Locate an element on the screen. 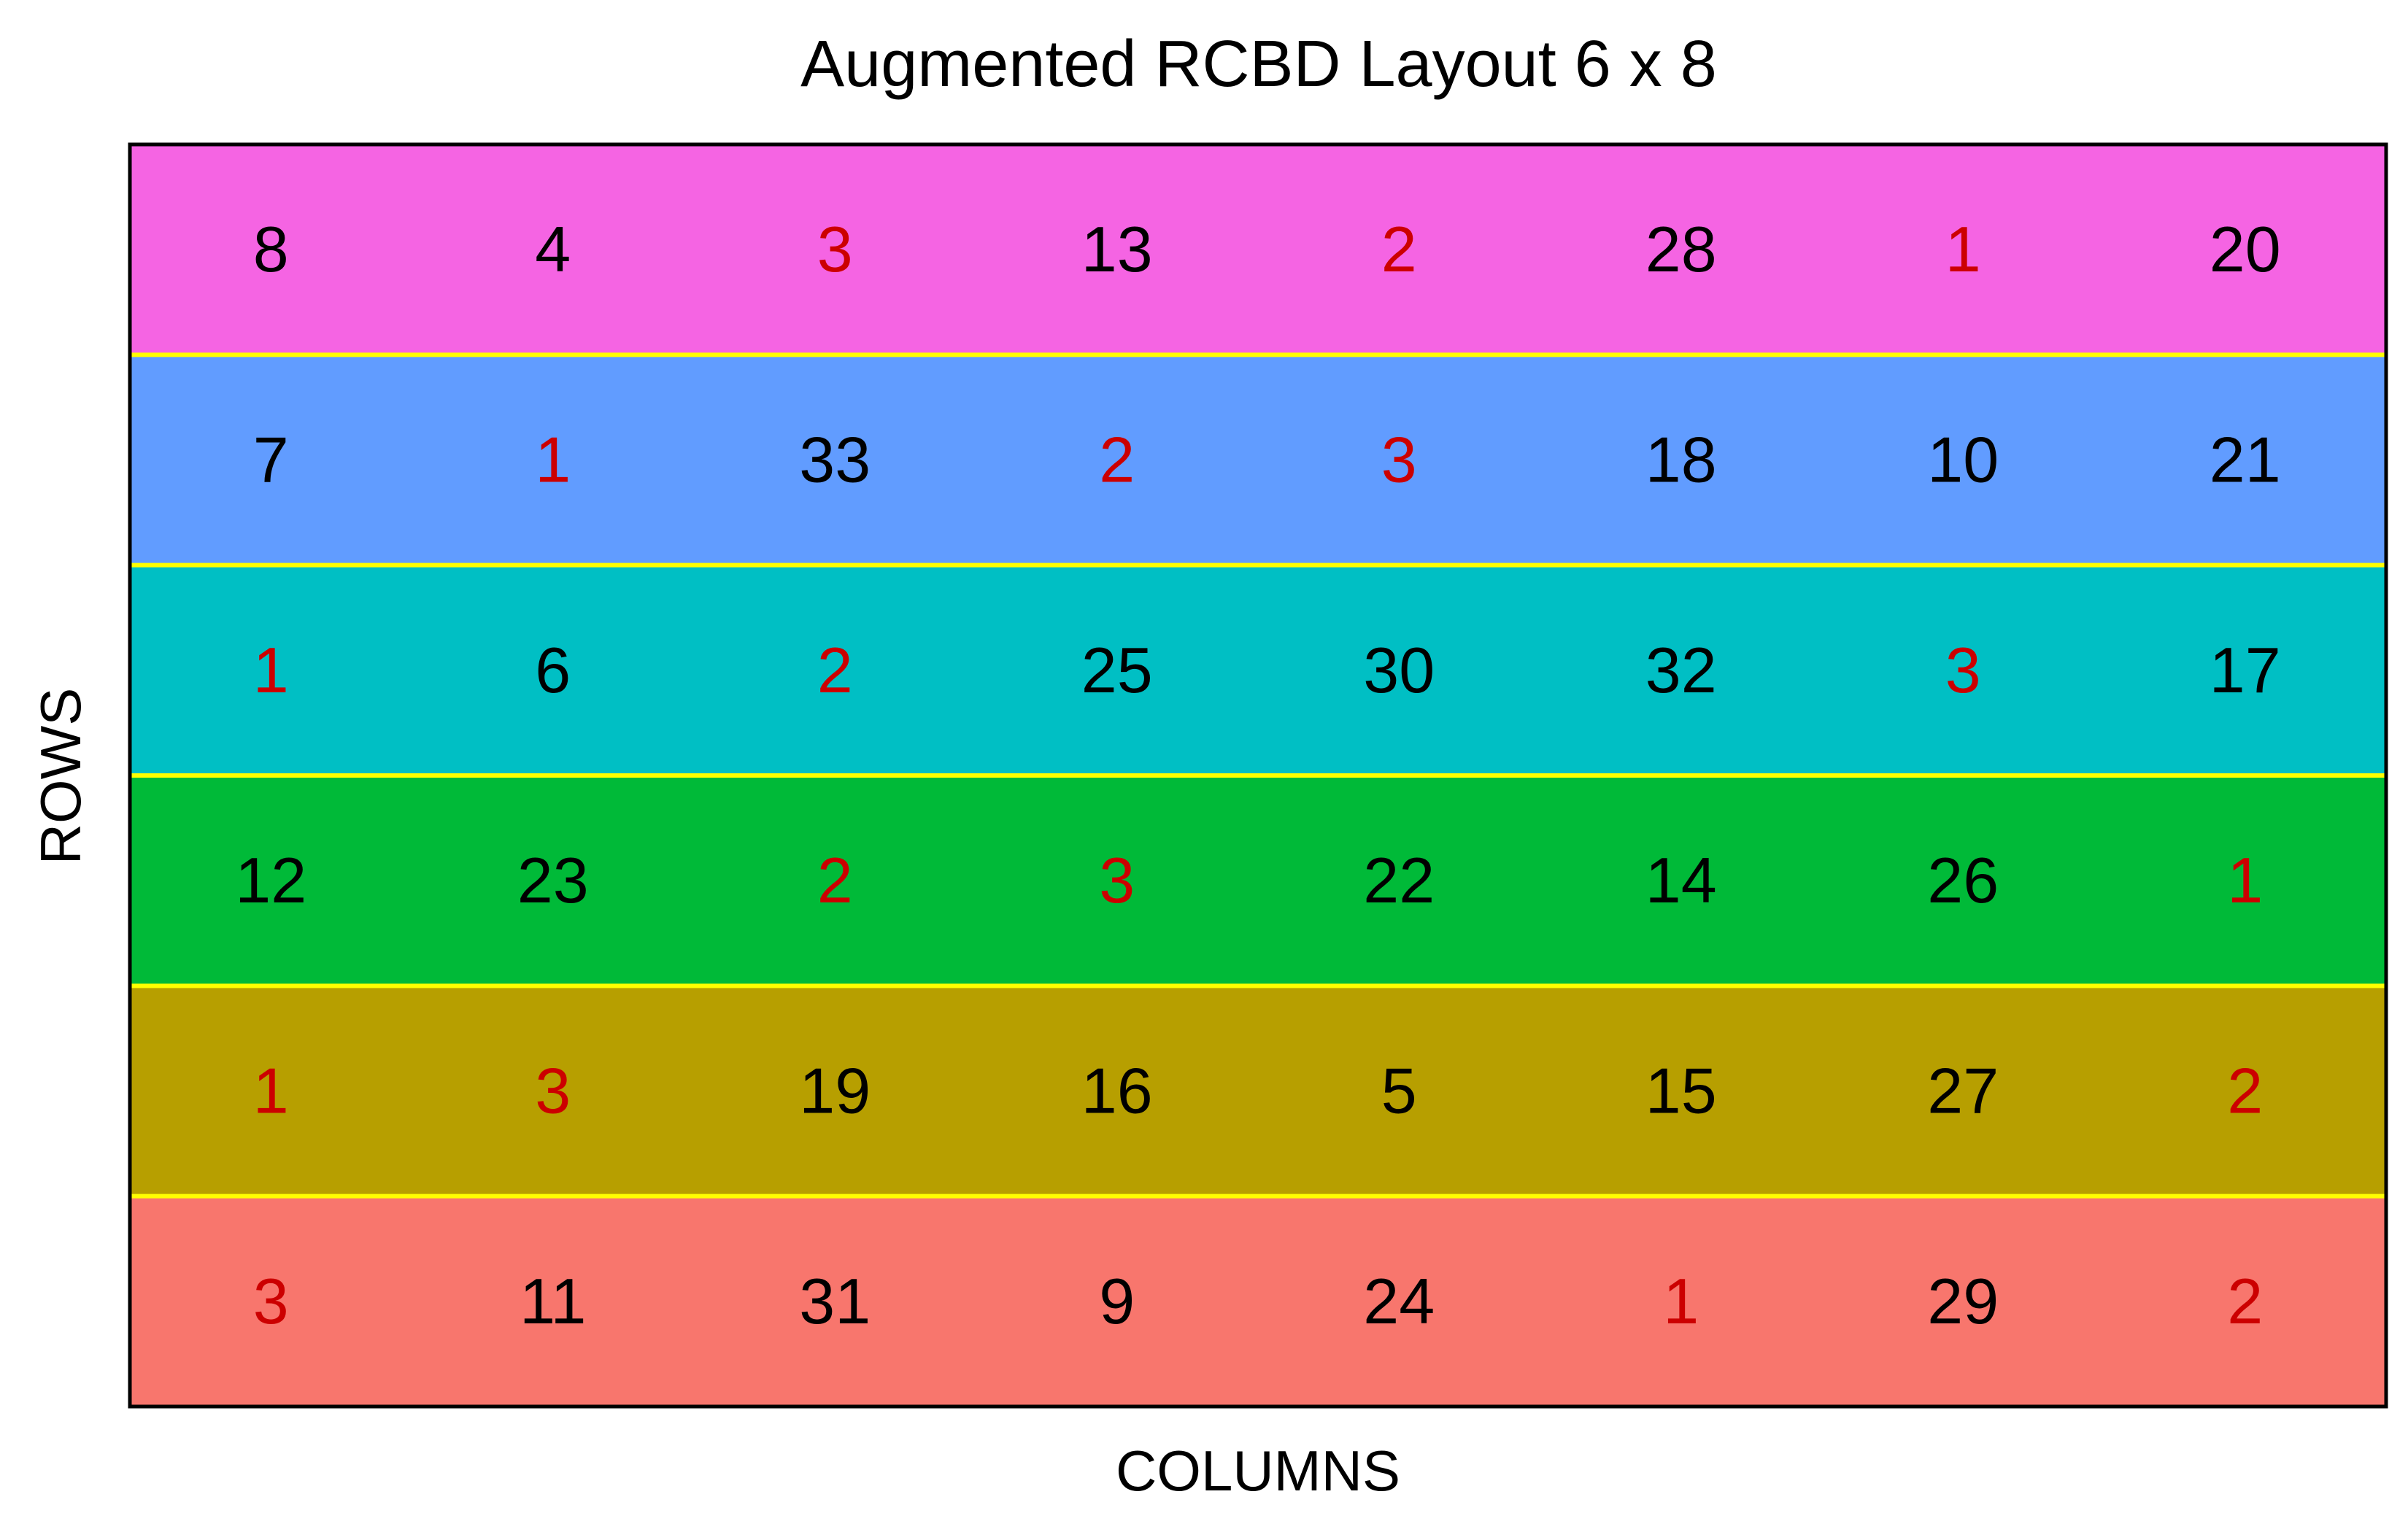  plot-cell-r2-c5: 3 is located at coordinates (1399, 460).